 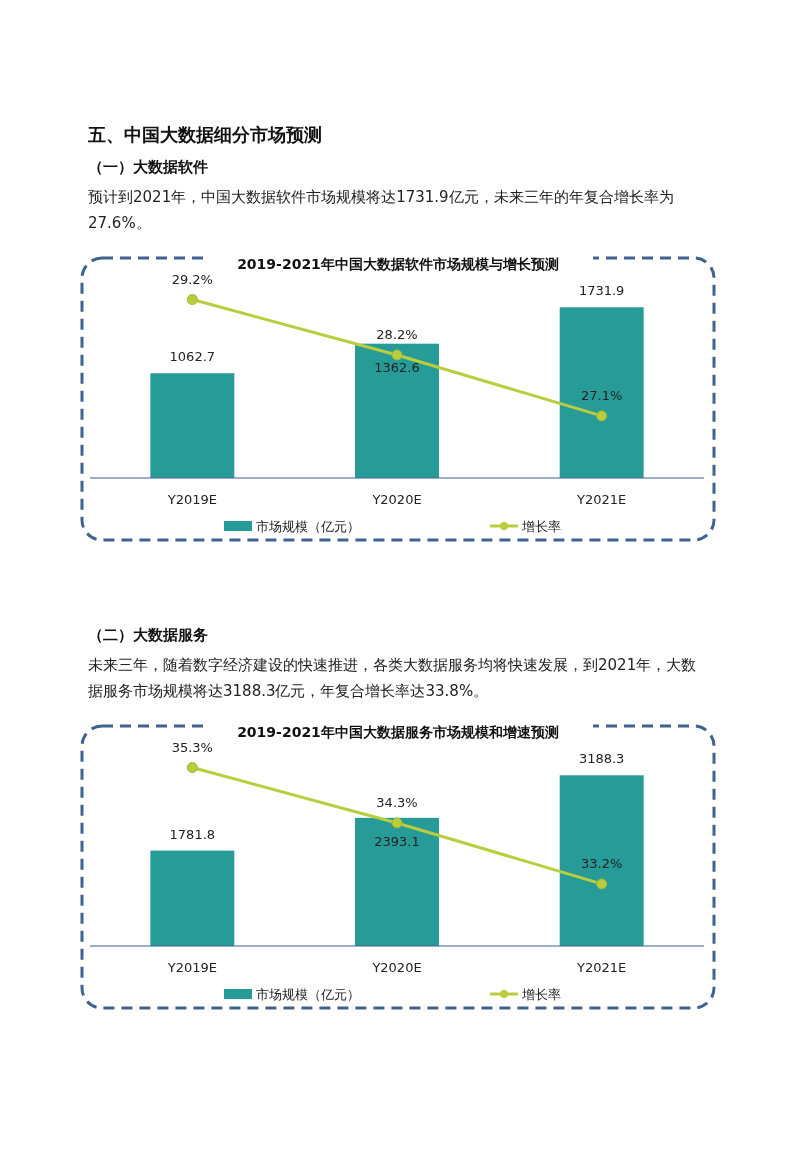 What do you see at coordinates (393, 678) in the screenshot?
I see `text: 未来三年，随着数字经济建设的快速推进，各类大数据服务均将快速发展，到2021年，大数据服务市场规模将达3188.3亿元，年复合增长率达33.8%。` at bounding box center [393, 678].